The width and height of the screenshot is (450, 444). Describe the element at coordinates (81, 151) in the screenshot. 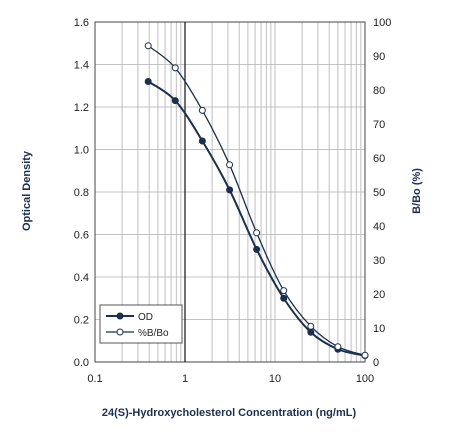

I see `y-left-tick-label: 1.0` at that location.